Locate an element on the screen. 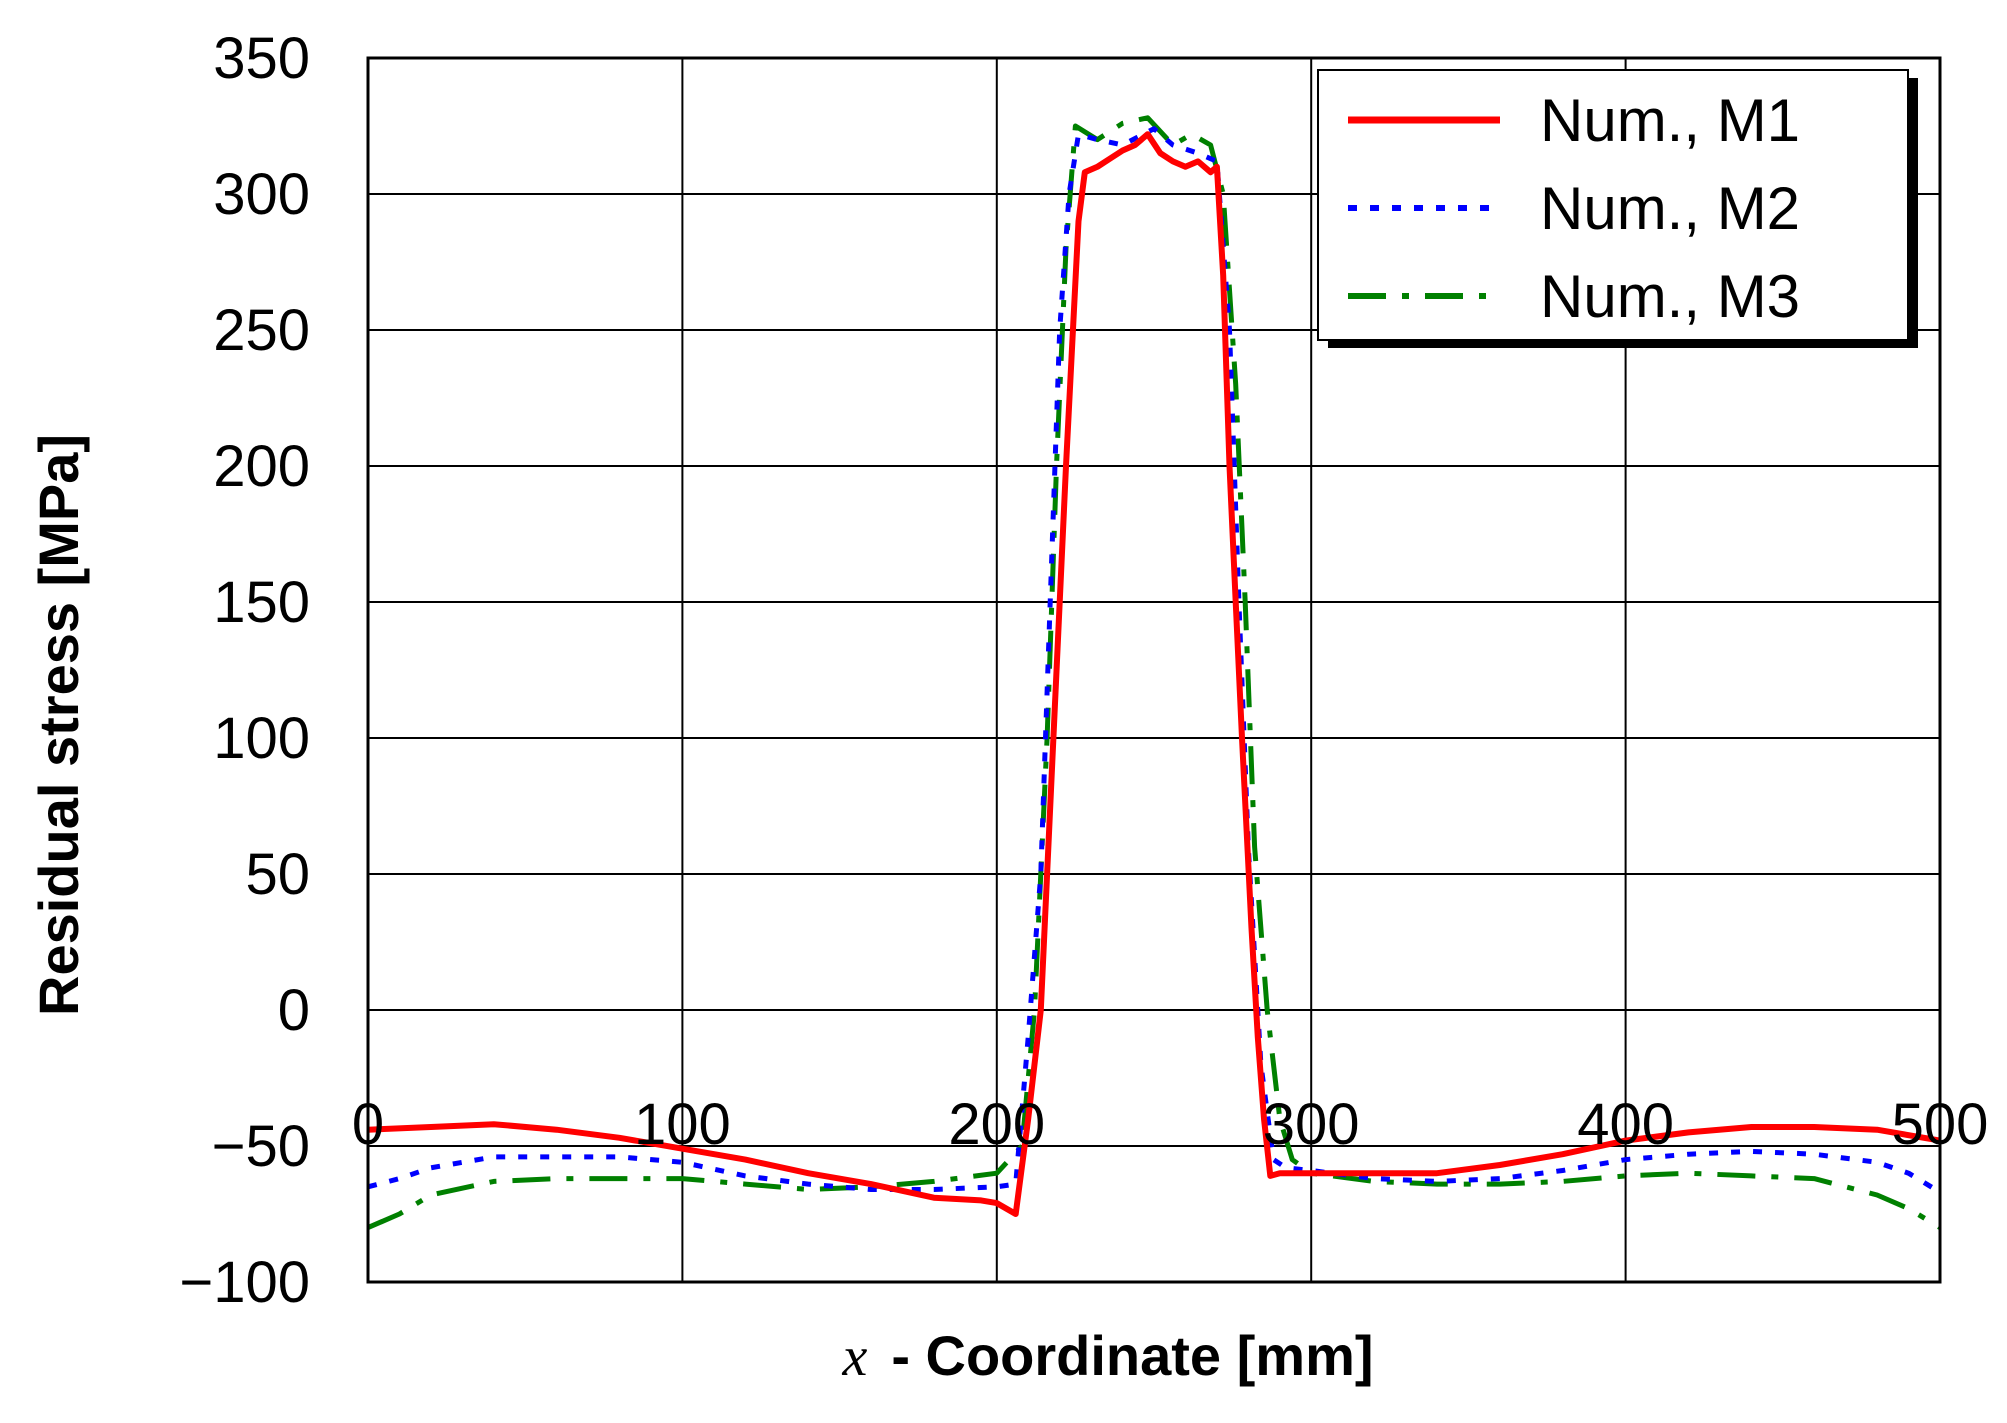  x-tick-label: 500 is located at coordinates (1940, 1124).